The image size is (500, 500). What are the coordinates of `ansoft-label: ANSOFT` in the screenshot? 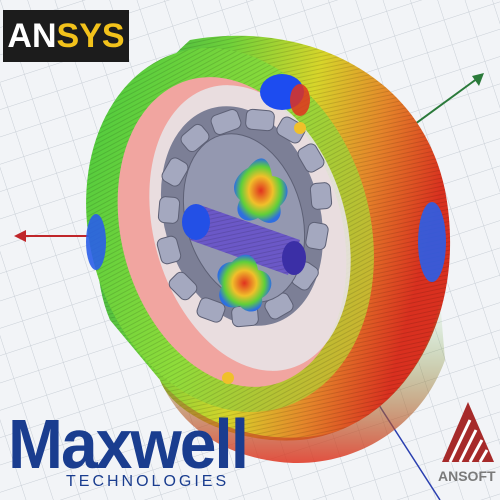 It's located at (467, 476).